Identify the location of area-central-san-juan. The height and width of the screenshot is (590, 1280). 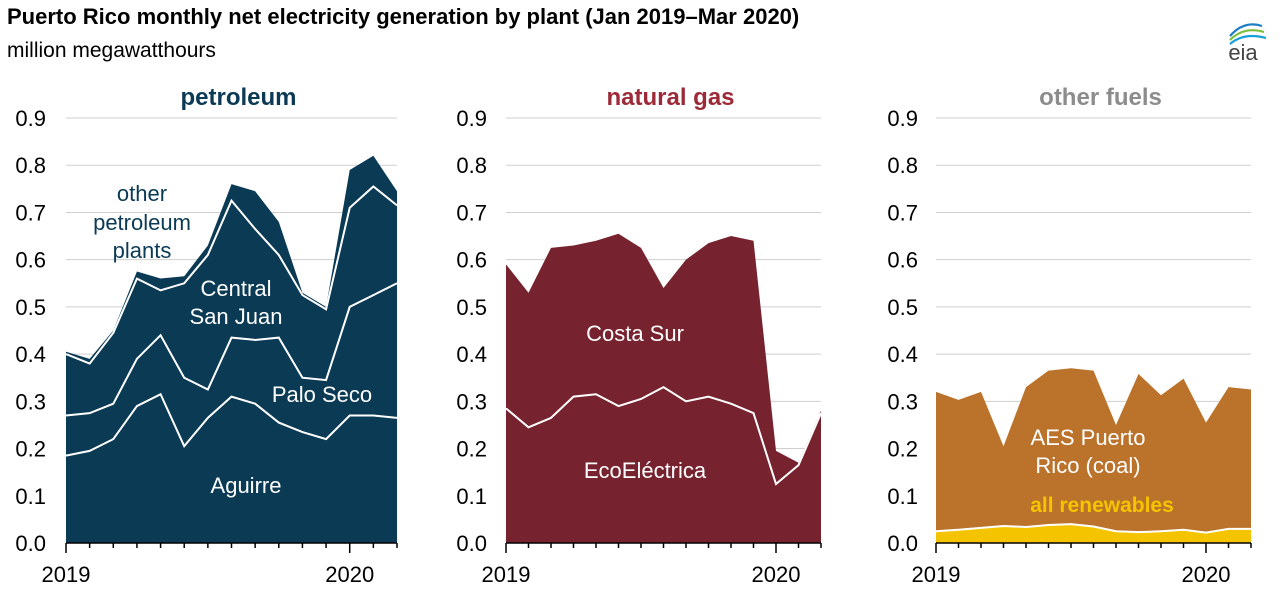
(231, 301).